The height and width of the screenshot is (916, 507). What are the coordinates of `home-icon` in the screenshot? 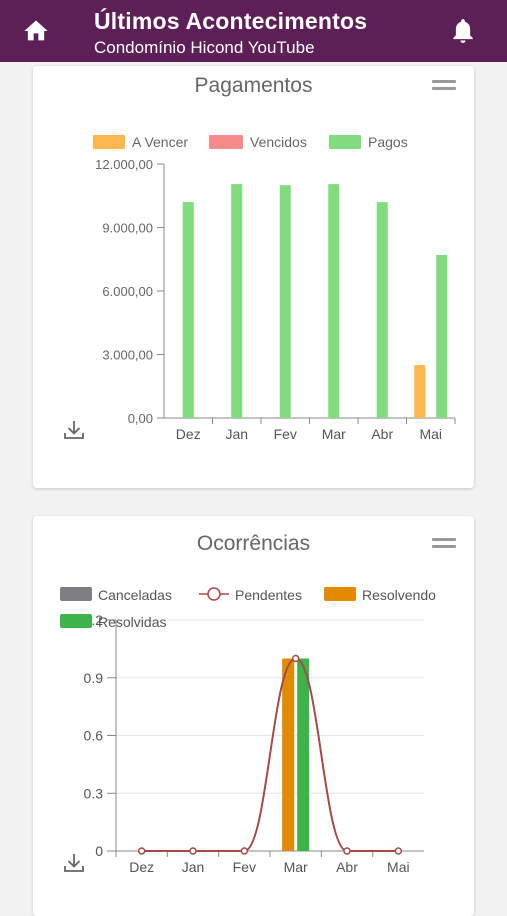 It's located at (36, 31).